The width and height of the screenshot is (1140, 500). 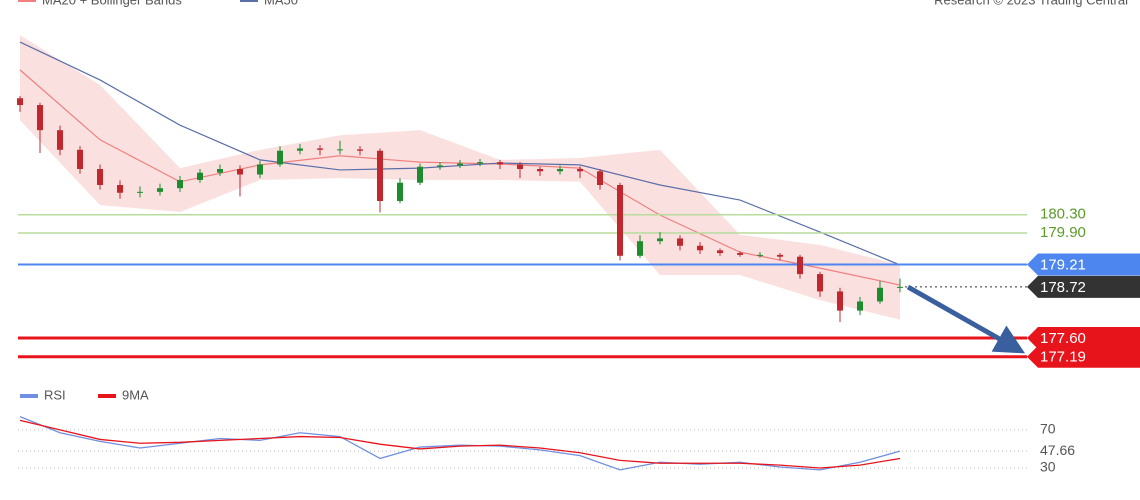 I want to click on legend-label: 9MA, so click(x=135, y=394).